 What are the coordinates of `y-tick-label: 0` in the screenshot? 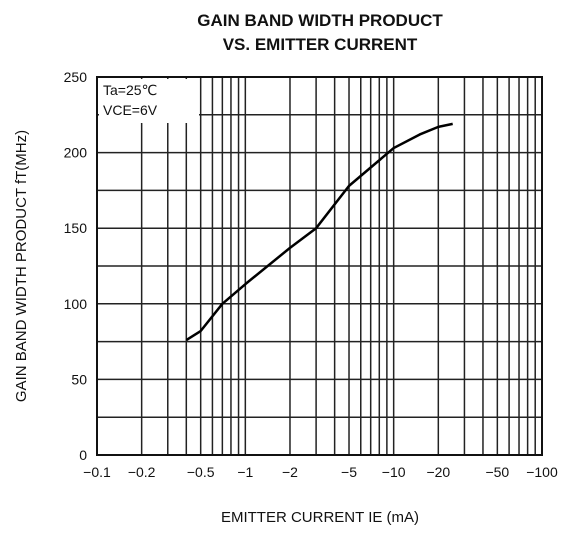 It's located at (83, 455).